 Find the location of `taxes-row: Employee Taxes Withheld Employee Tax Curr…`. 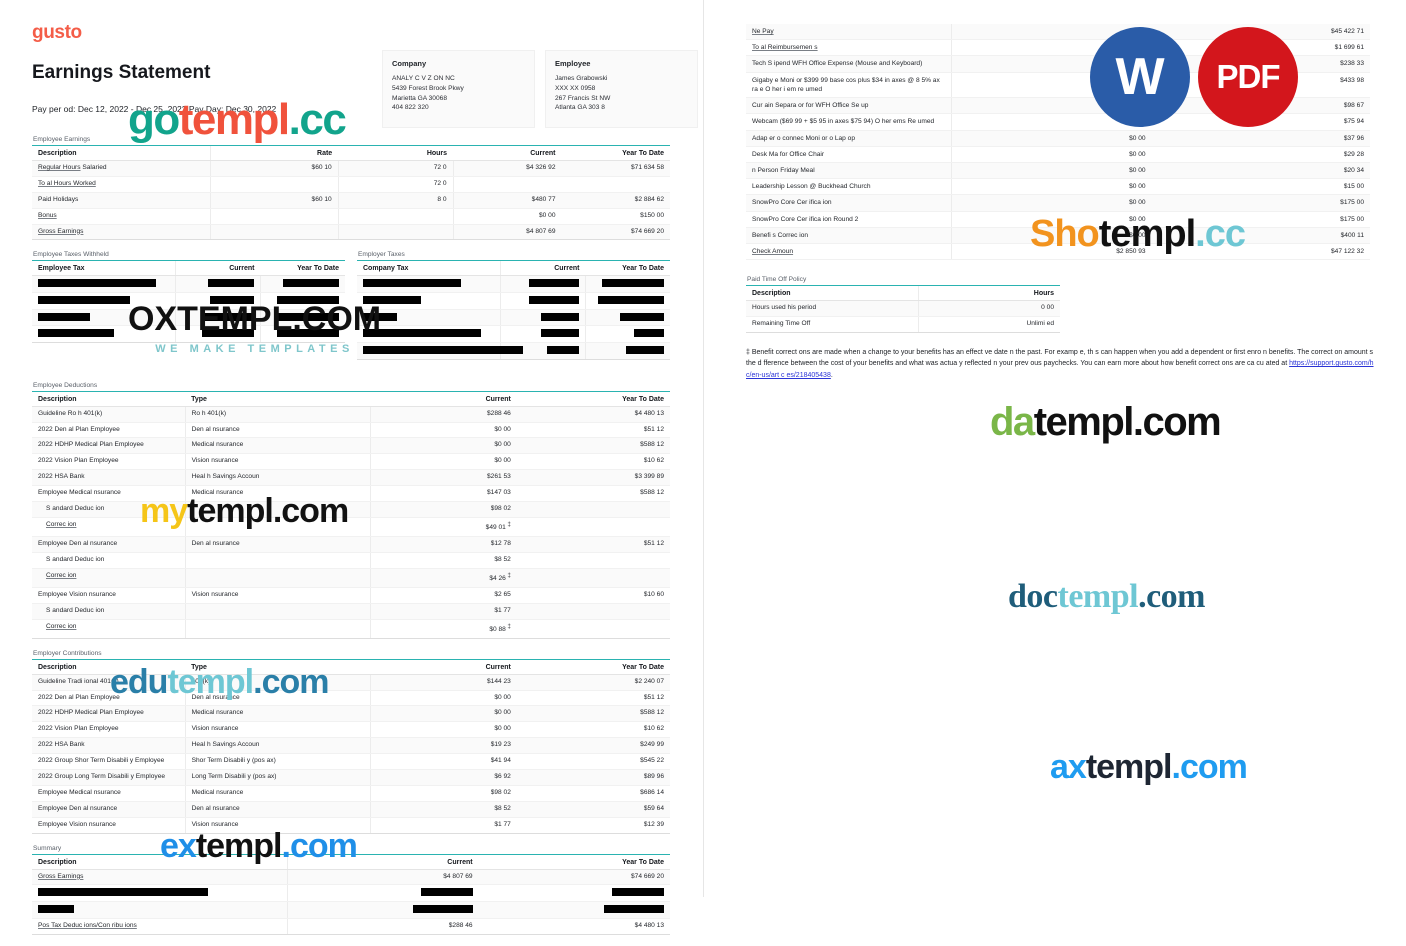

taxes-row: Employee Taxes Withheld Employee Tax Curr… is located at coordinates (351, 310).